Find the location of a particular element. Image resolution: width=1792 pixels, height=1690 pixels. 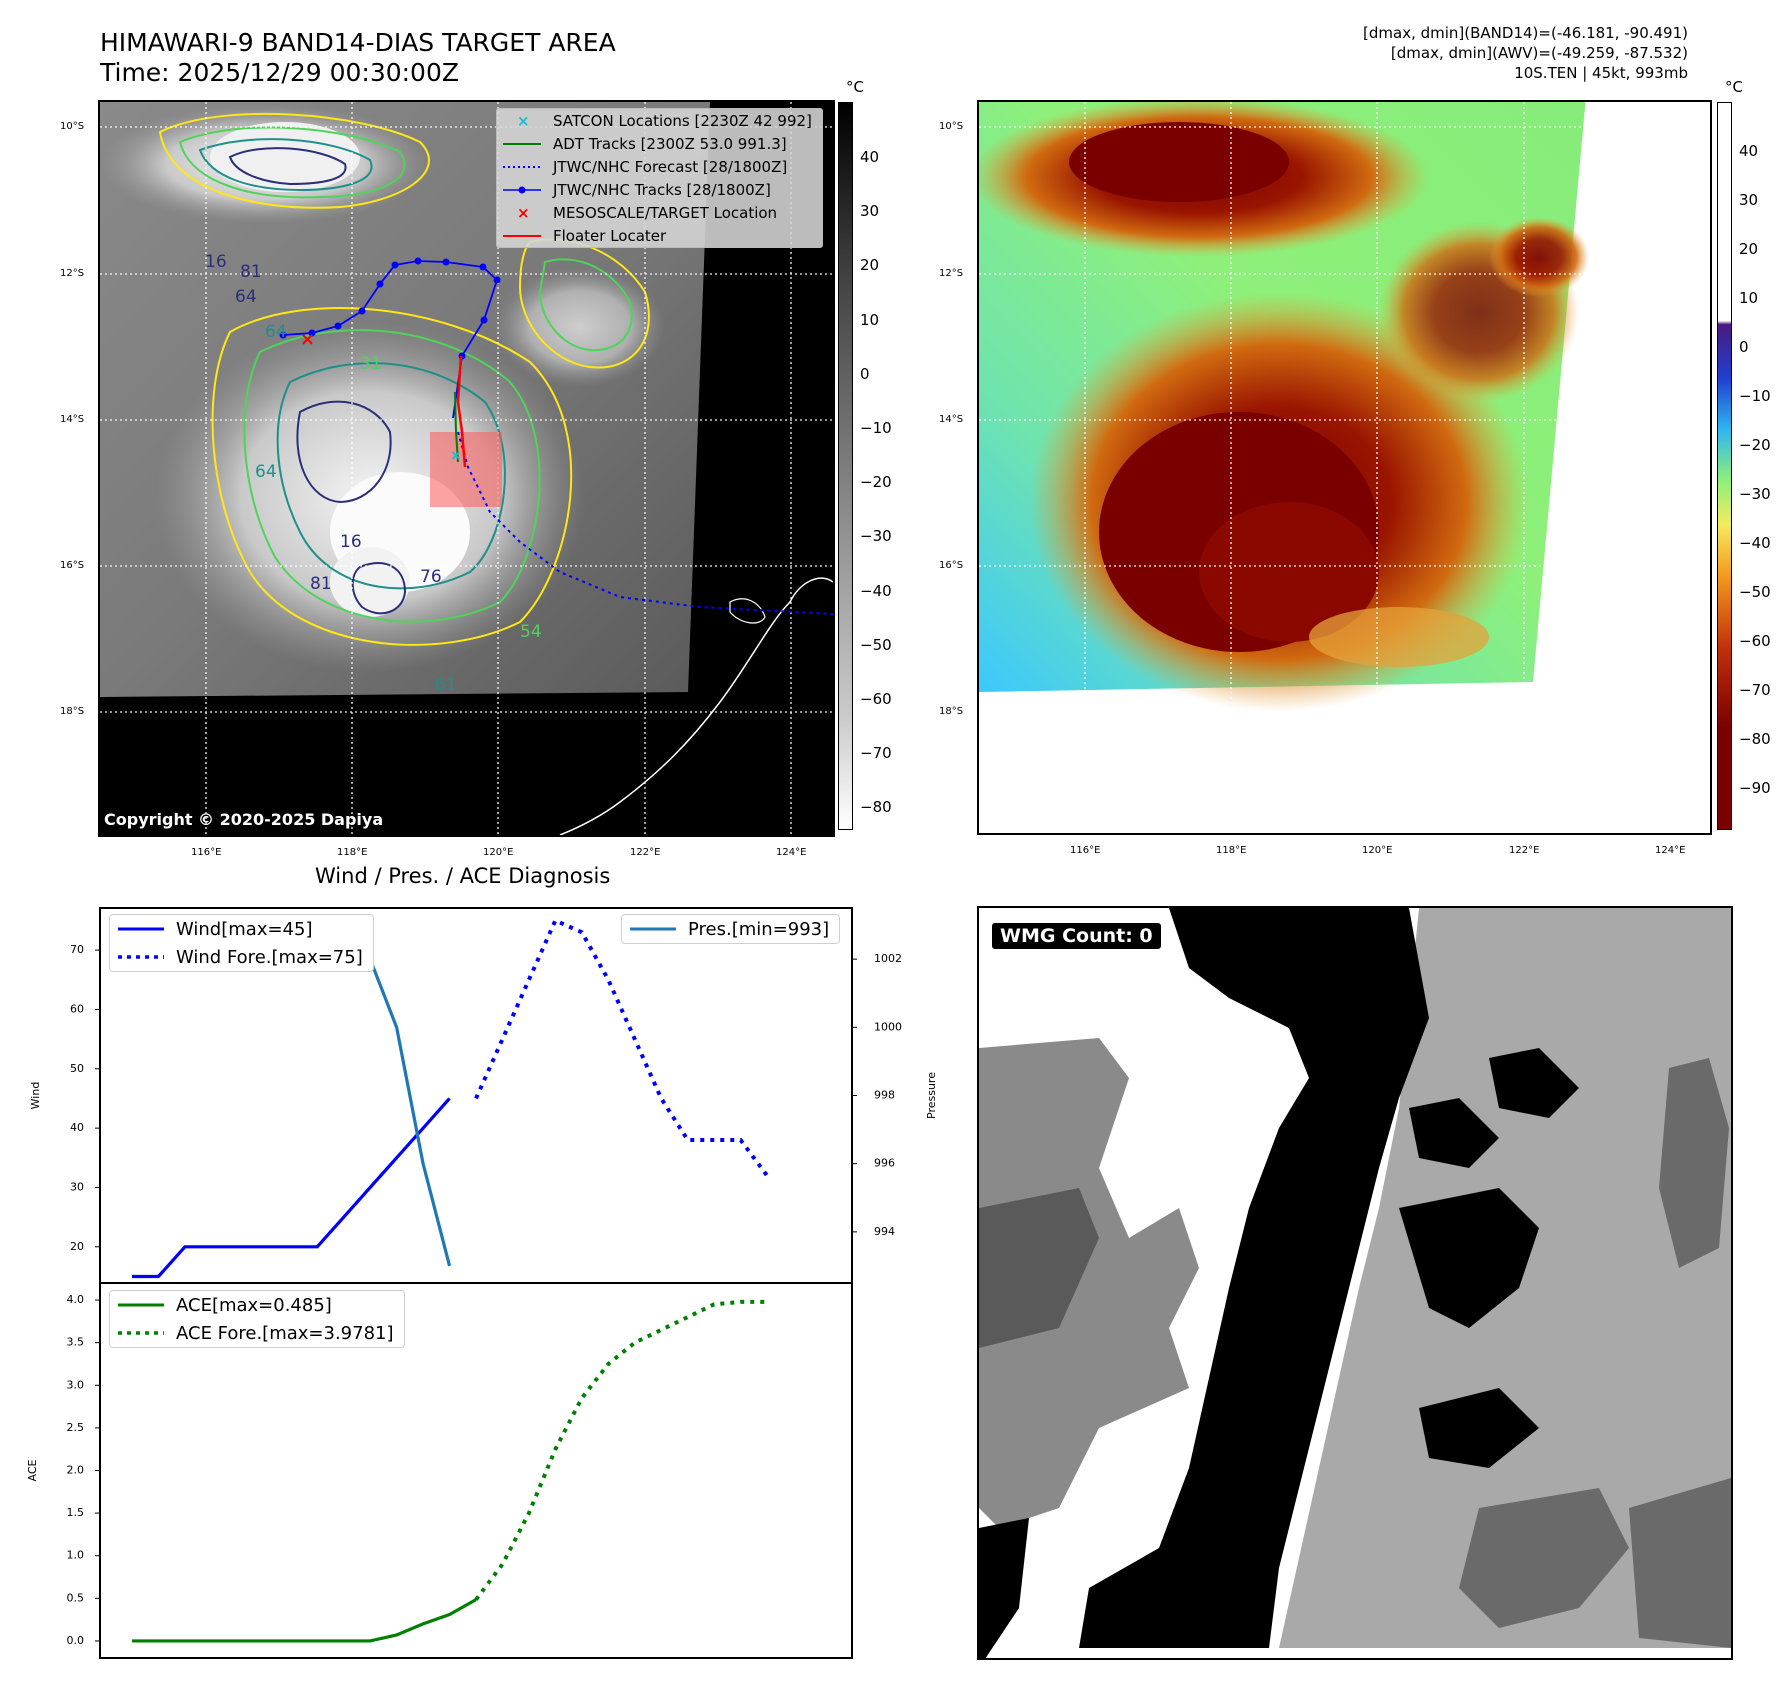

contour-label: 61 is located at coordinates (446, 685).